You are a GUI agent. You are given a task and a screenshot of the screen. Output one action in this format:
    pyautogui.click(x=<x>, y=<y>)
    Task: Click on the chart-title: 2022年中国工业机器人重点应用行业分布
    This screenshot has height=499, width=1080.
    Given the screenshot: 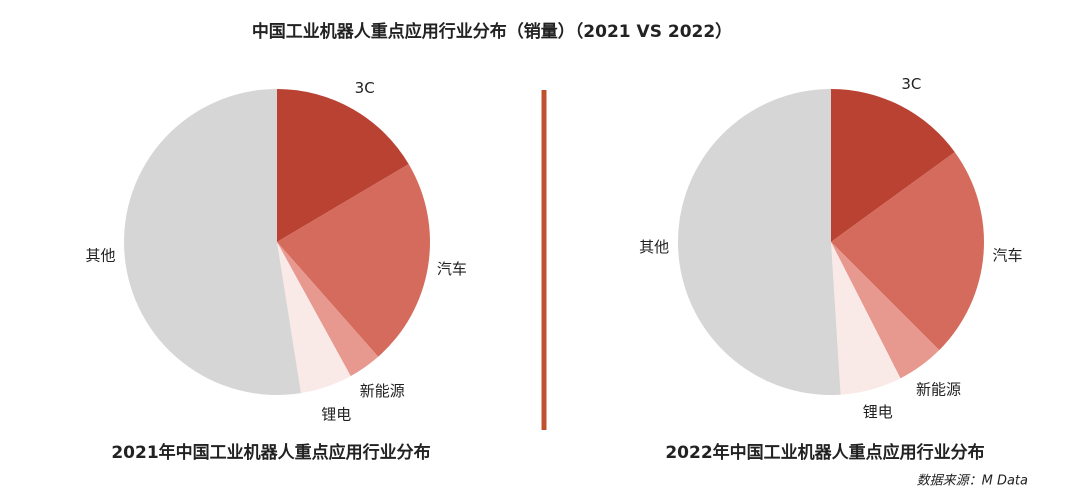 What is the action you would take?
    pyautogui.click(x=824, y=452)
    